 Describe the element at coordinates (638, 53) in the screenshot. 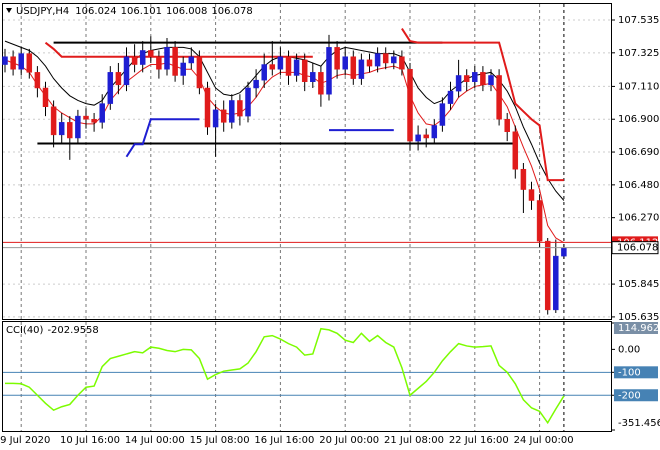

I see `y-tick-label: 107.325` at that location.